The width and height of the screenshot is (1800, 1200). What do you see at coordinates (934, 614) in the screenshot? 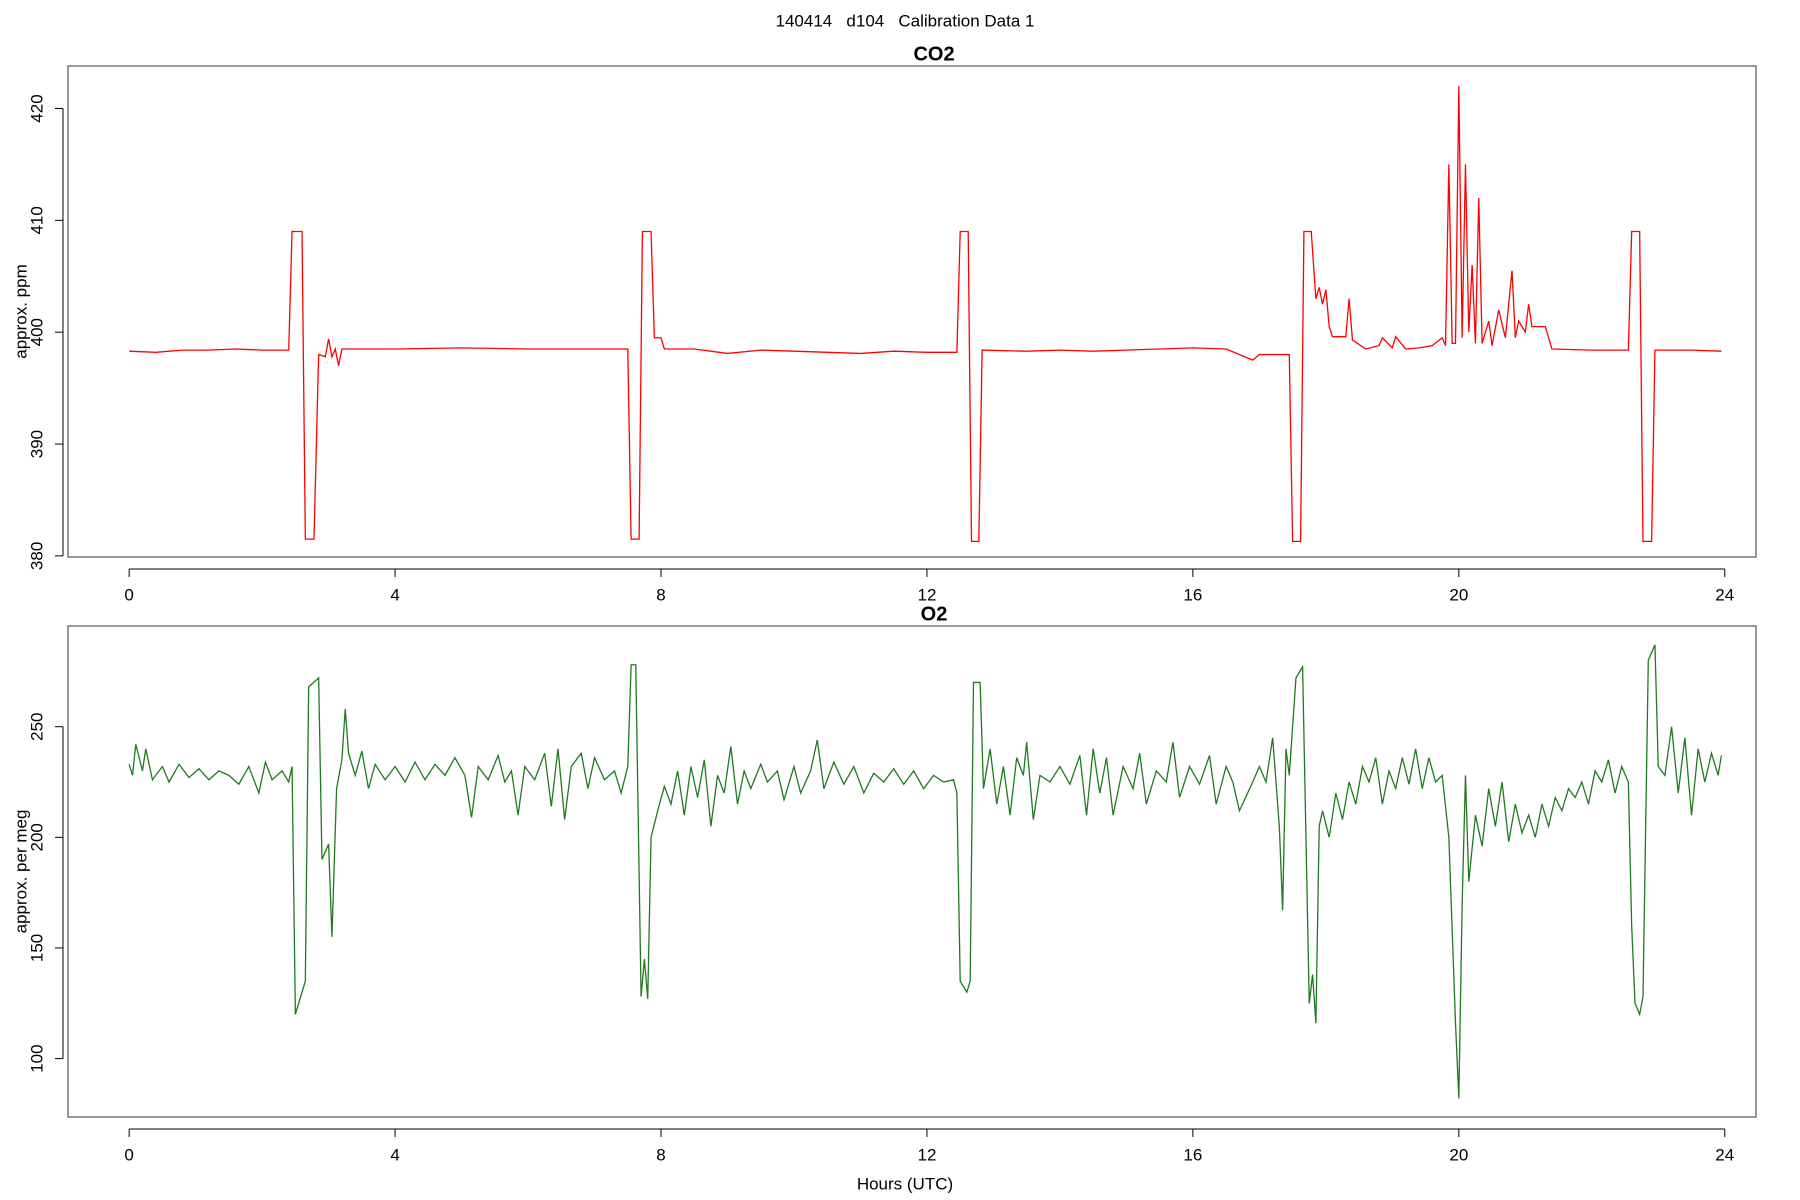
I see `chart-title: O2` at bounding box center [934, 614].